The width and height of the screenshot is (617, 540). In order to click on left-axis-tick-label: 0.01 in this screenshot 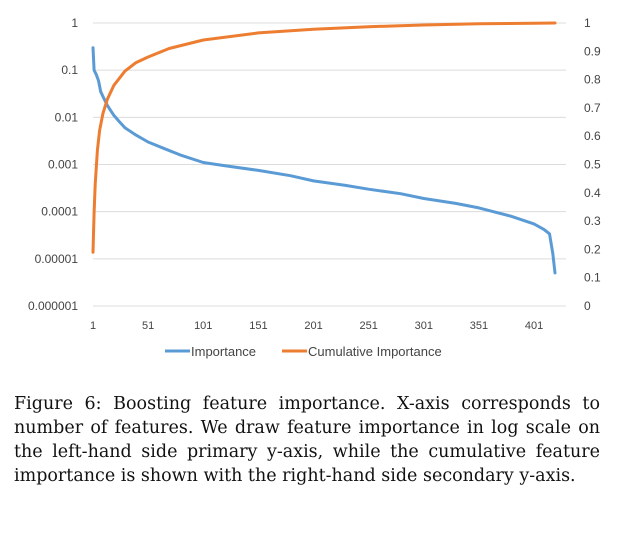, I will do `click(67, 117)`.